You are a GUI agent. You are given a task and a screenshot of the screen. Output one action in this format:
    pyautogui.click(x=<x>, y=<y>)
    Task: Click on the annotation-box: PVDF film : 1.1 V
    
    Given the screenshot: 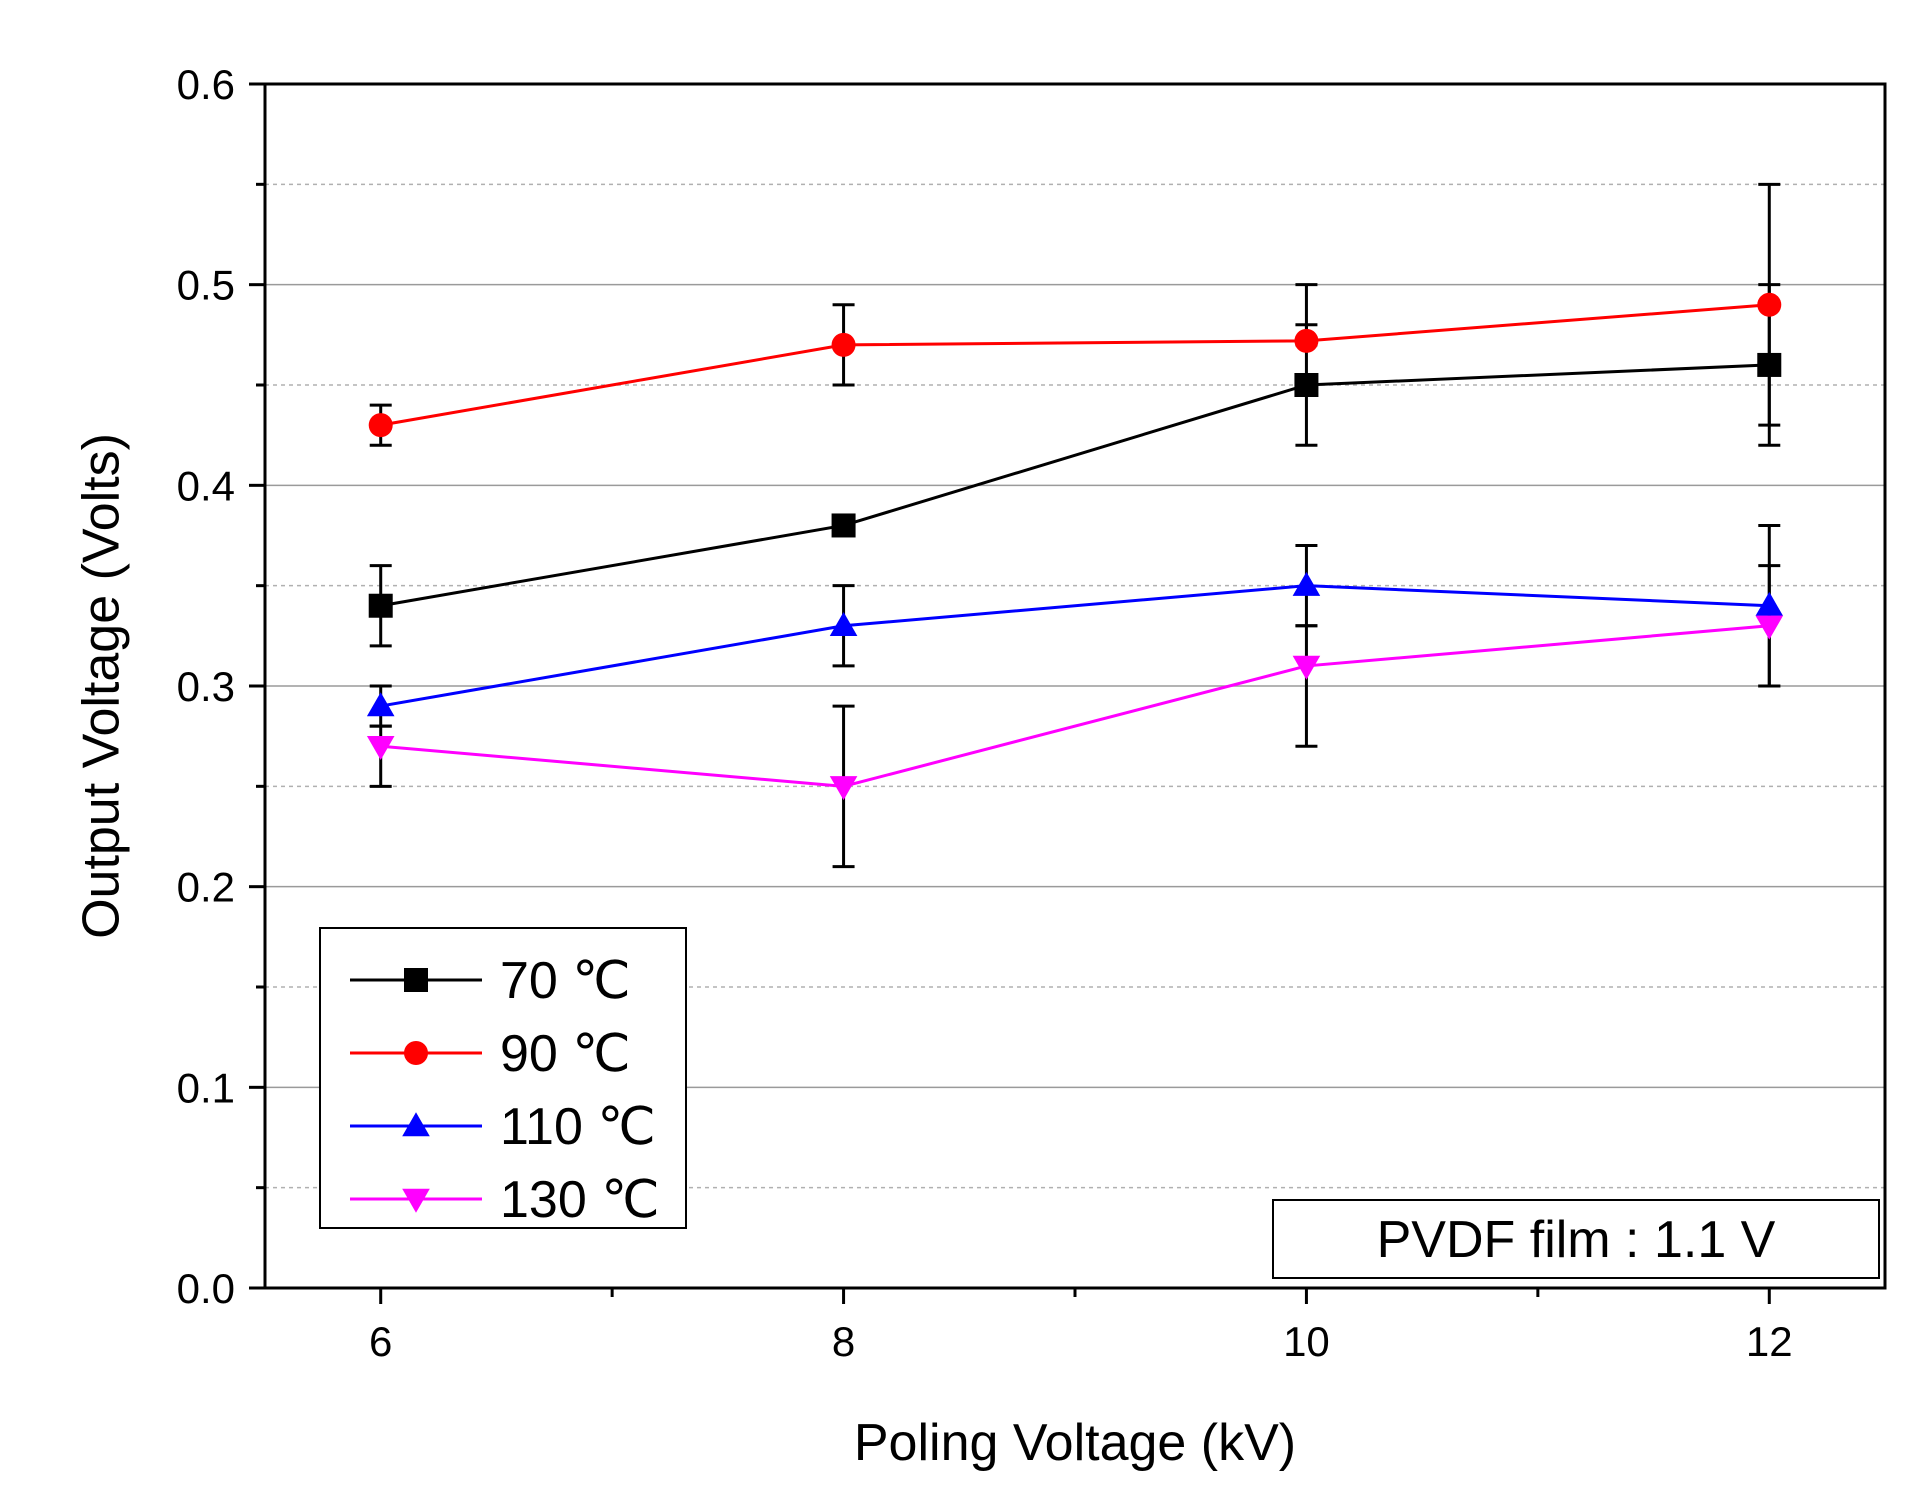 What is the action you would take?
    pyautogui.click(x=1576, y=1239)
    